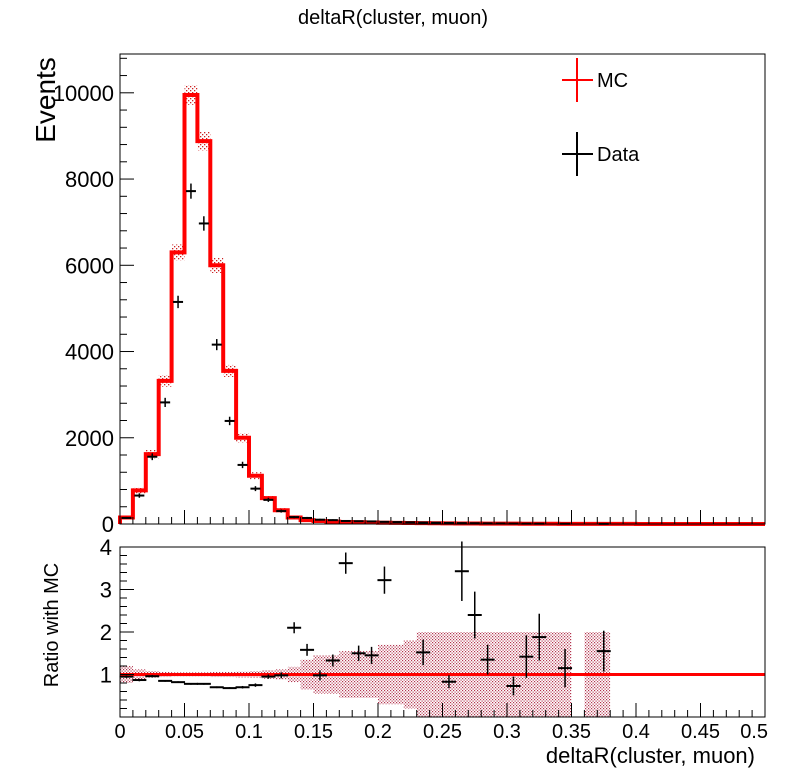  I want to click on legend-item-data: Data, so click(601, 154).